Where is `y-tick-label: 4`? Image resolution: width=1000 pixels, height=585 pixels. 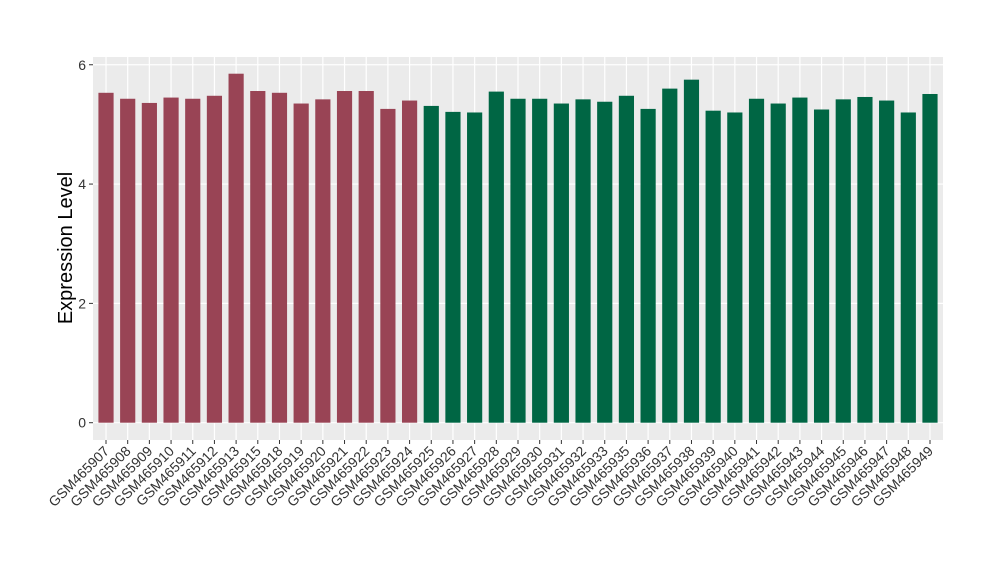 y-tick-label: 4 is located at coordinates (82, 184).